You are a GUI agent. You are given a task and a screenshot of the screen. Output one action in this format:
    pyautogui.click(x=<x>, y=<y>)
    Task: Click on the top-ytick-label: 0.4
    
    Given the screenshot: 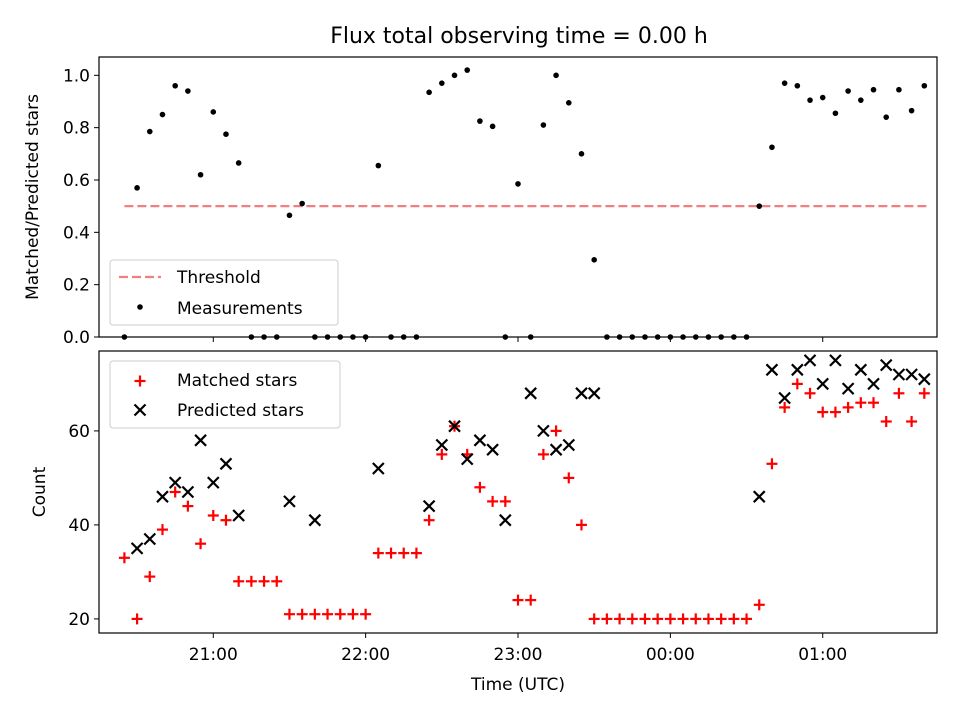 What is the action you would take?
    pyautogui.click(x=76, y=233)
    